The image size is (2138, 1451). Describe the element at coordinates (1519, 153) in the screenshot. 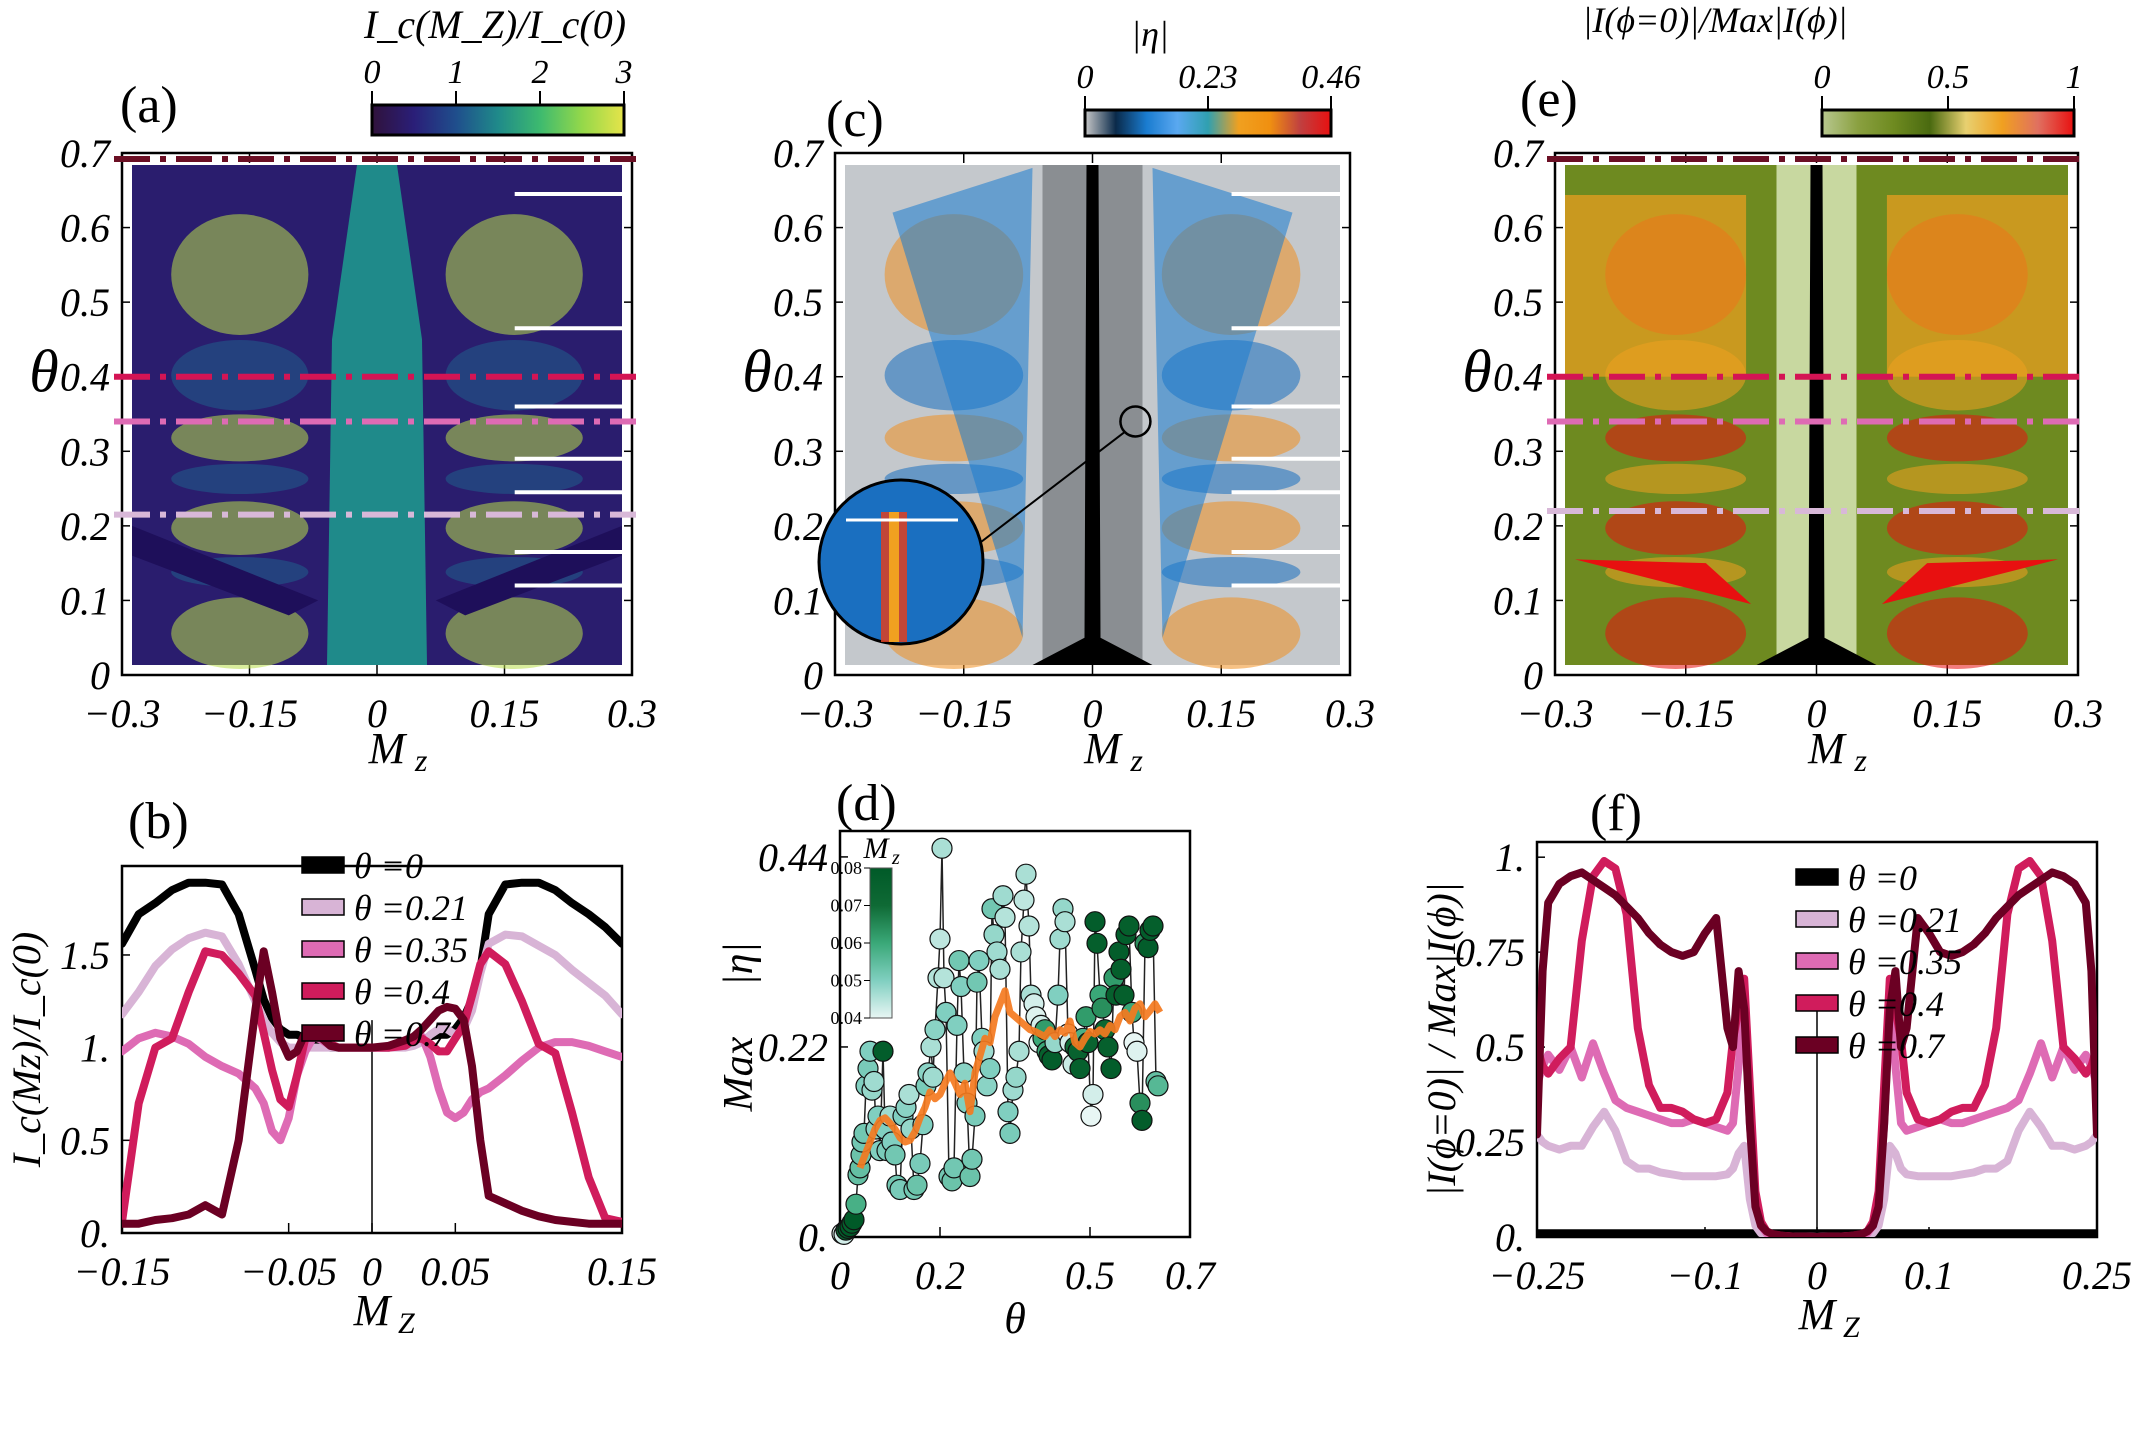

I see `y-tick-label: 0.7` at that location.